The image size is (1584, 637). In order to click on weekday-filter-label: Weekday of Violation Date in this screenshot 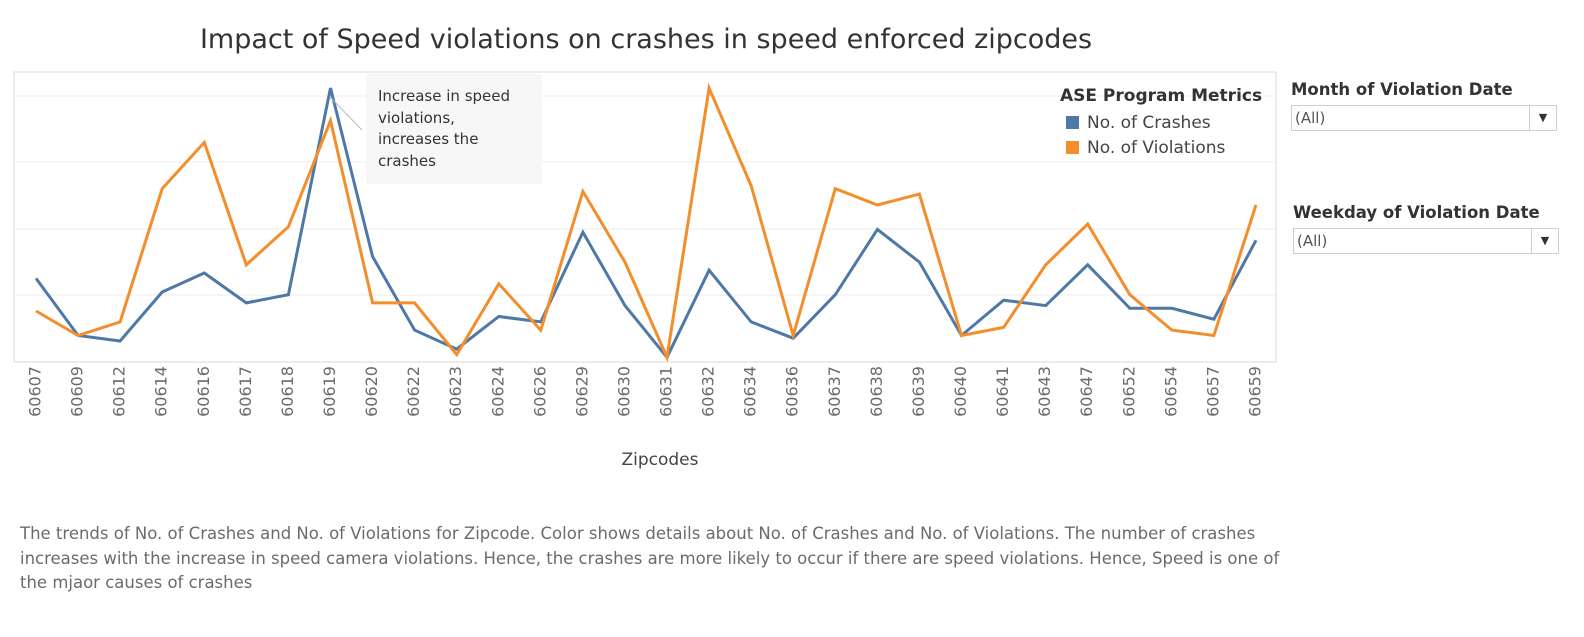, I will do `click(1416, 212)`.